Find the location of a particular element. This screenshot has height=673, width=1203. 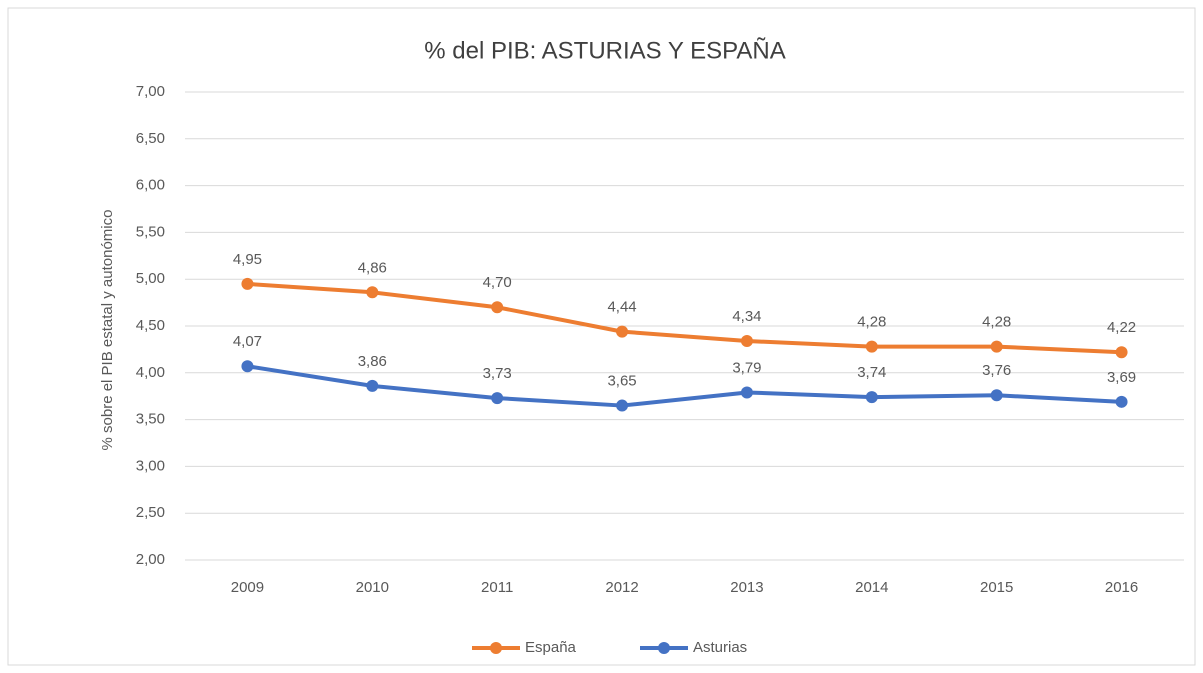

data-label: 4,95 is located at coordinates (247, 259).